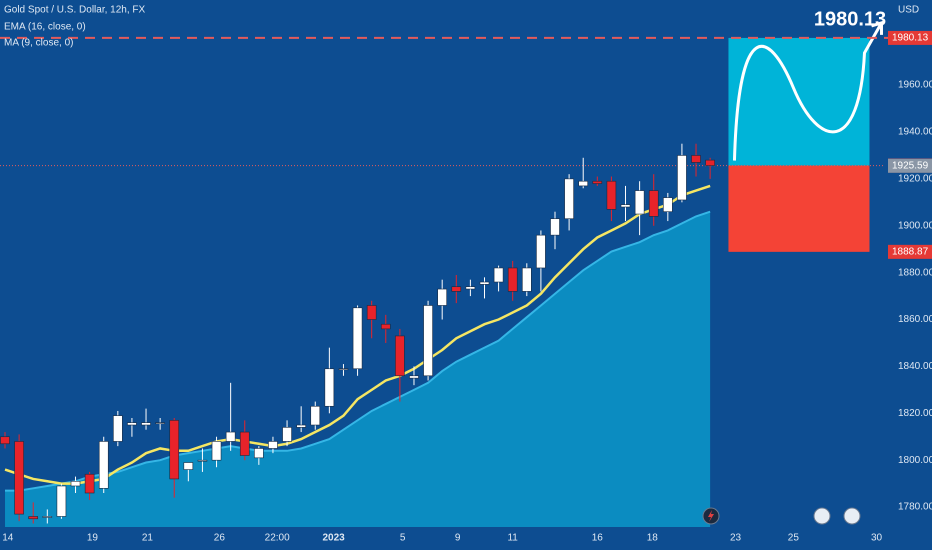 The width and height of the screenshot is (932, 550). What do you see at coordinates (799, 208) in the screenshot?
I see `stop-zone` at bounding box center [799, 208].